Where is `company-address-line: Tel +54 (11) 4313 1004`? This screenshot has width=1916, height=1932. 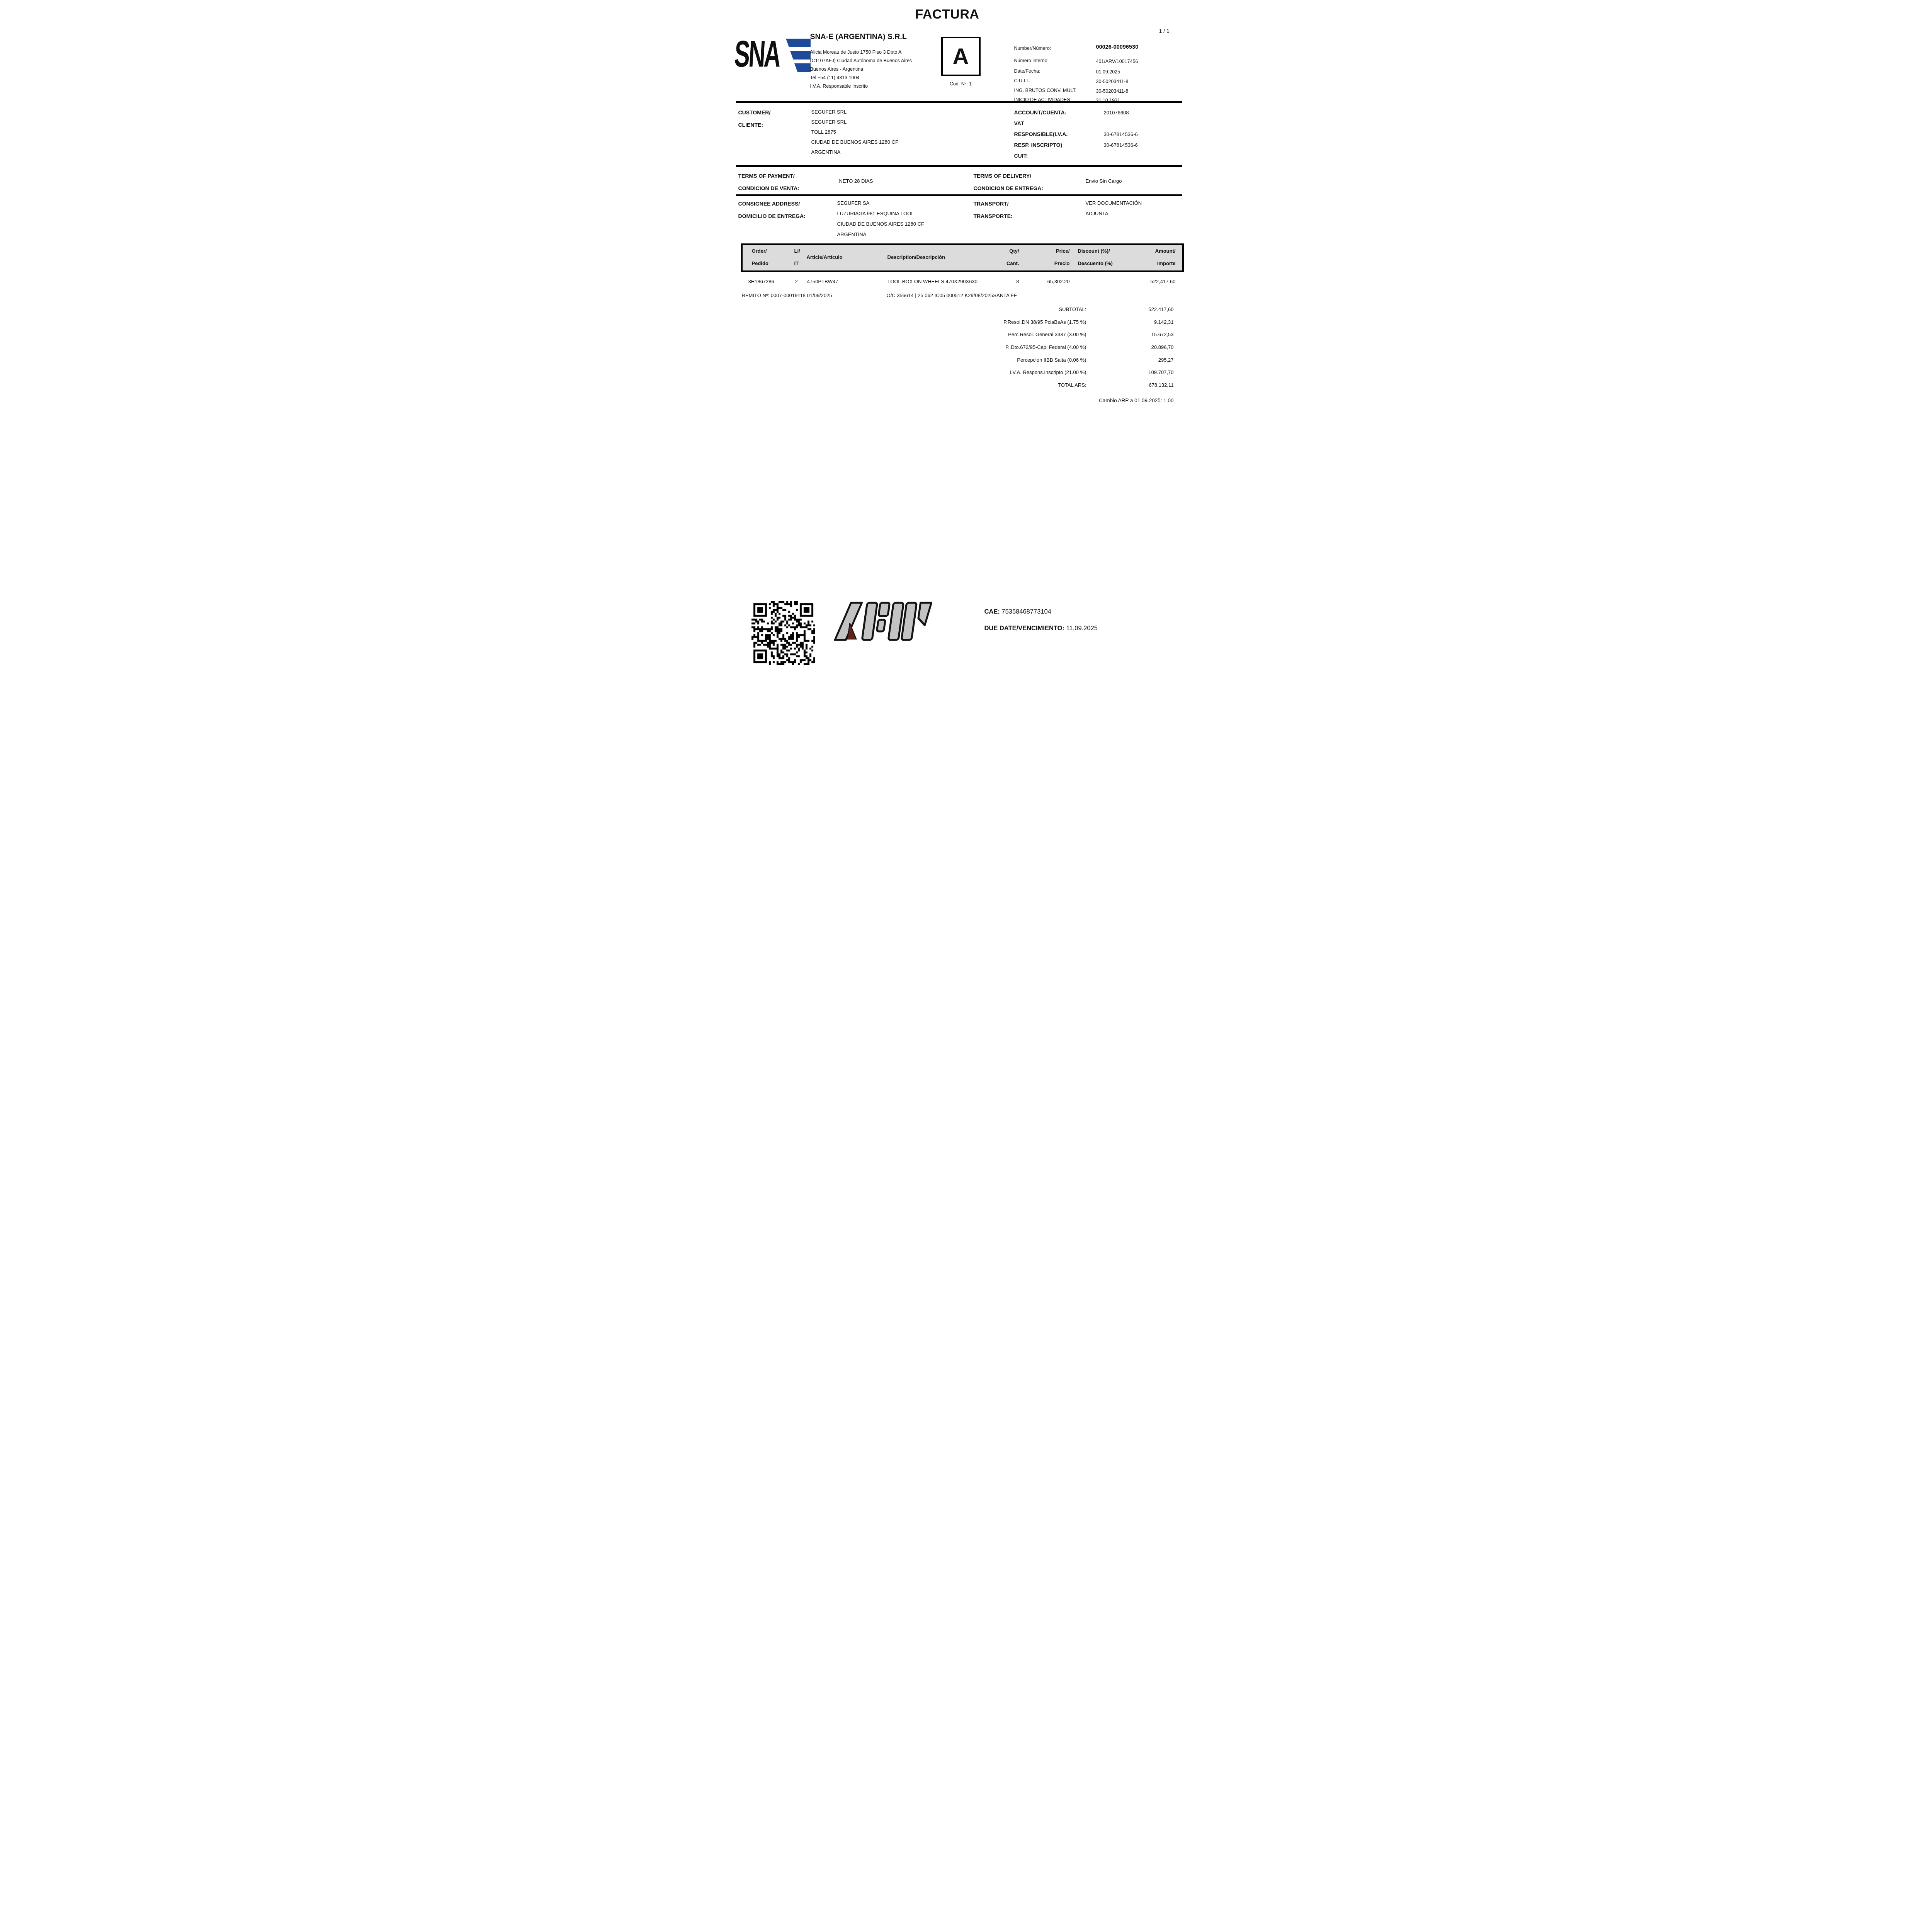
company-address-line: Tel +54 (11) 4313 1004 is located at coordinates (835, 78).